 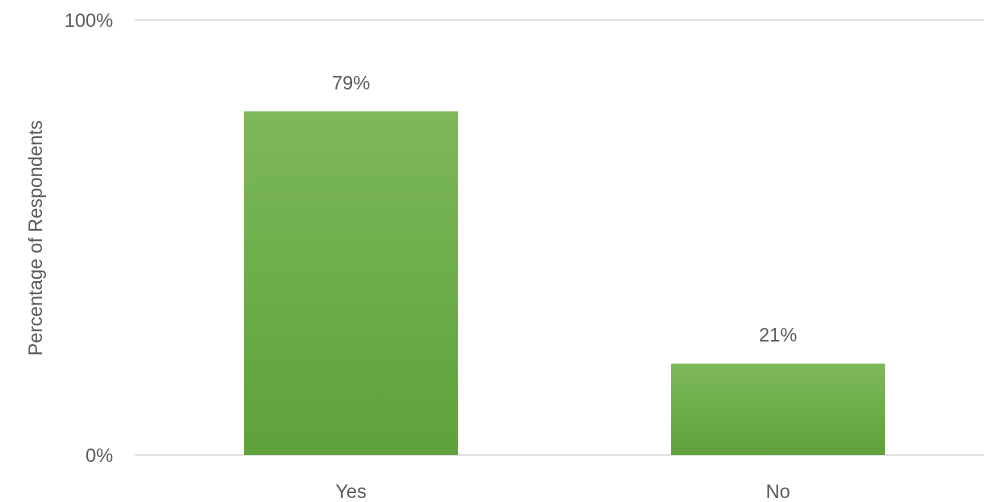 I want to click on y-axis-title: Percentage of Respondents, so click(x=36, y=238).